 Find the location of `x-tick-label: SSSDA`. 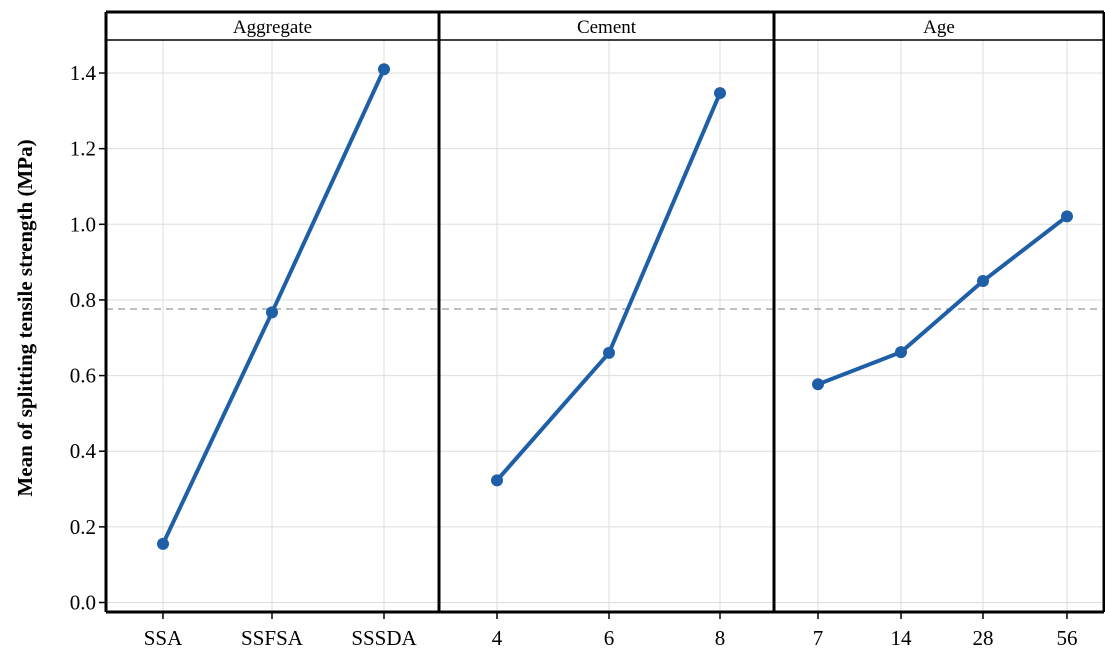

x-tick-label: SSSDA is located at coordinates (384, 638).